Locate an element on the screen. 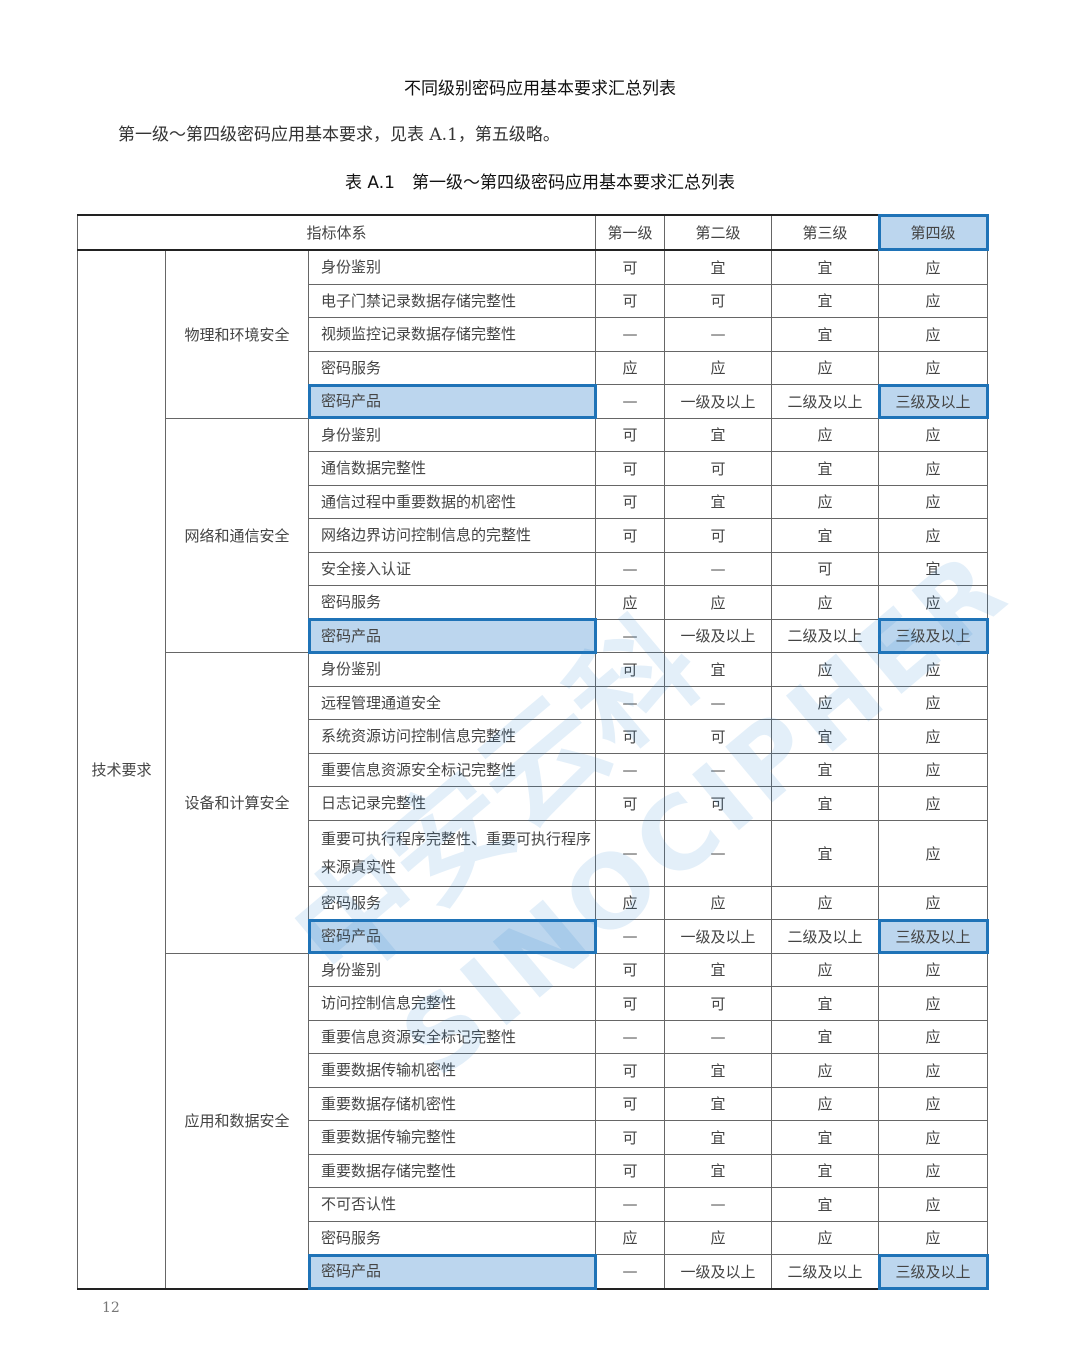 The height and width of the screenshot is (1365, 1080). table-row: 远程管理通道安全 — — 应应 is located at coordinates (533, 702).